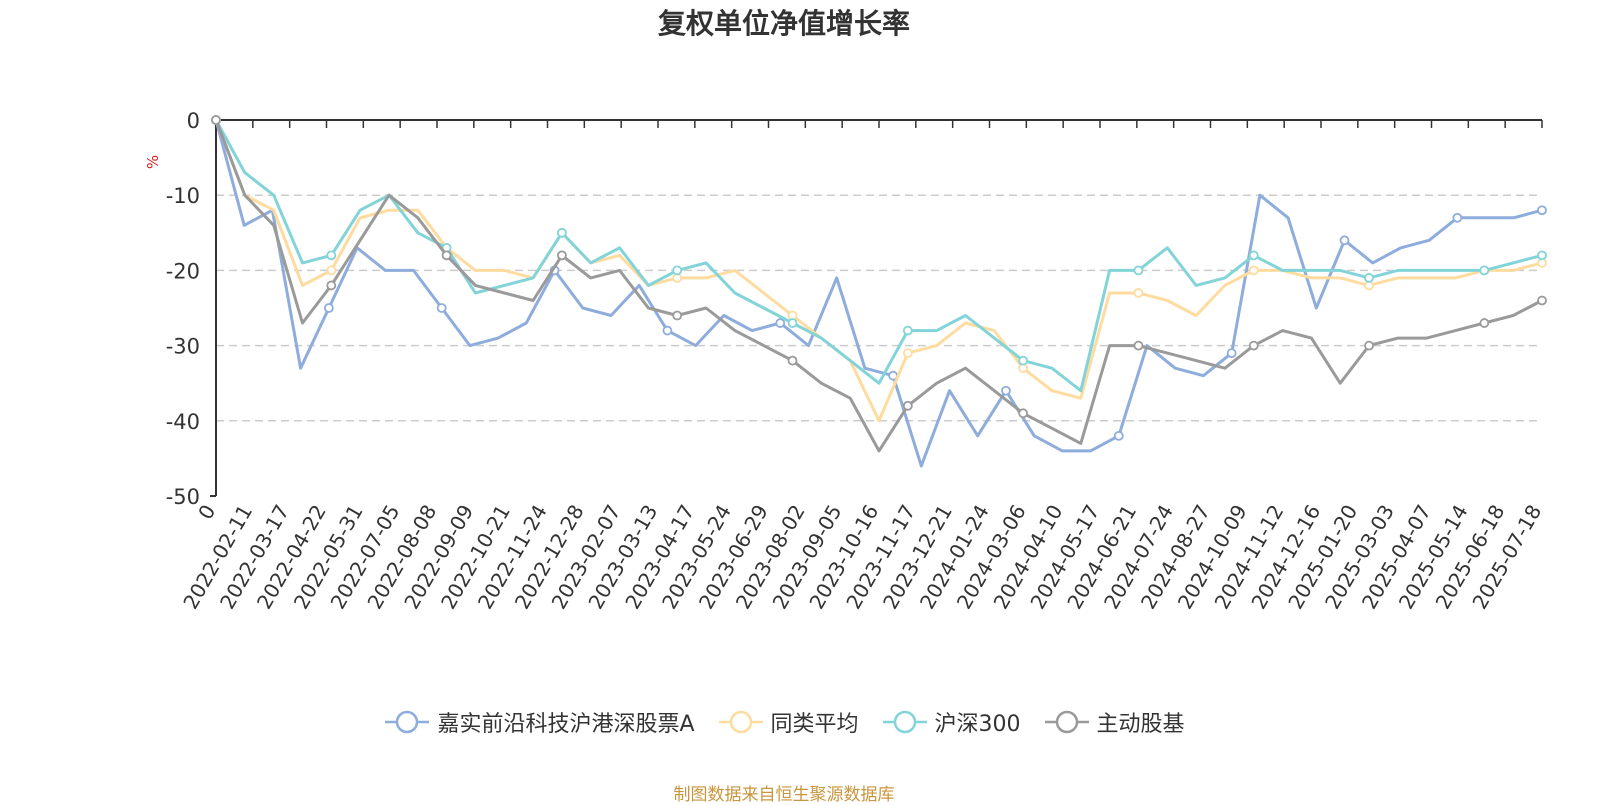  What do you see at coordinates (193, 121) in the screenshot?
I see `y-tick-label: 0` at bounding box center [193, 121].